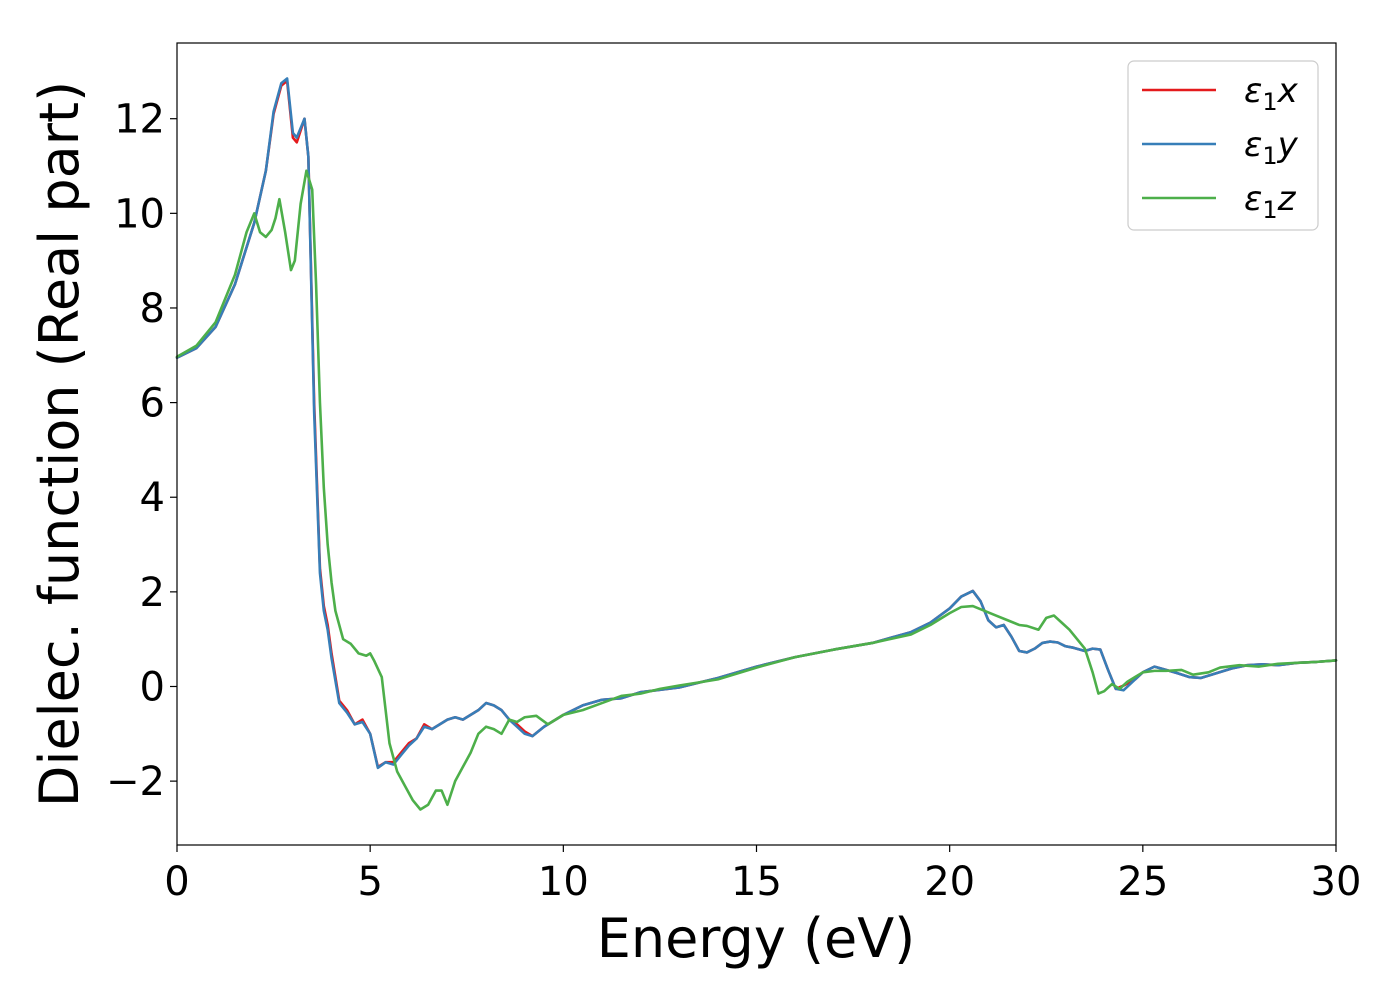  I want to click on x-tick-label: 10, so click(563, 882).